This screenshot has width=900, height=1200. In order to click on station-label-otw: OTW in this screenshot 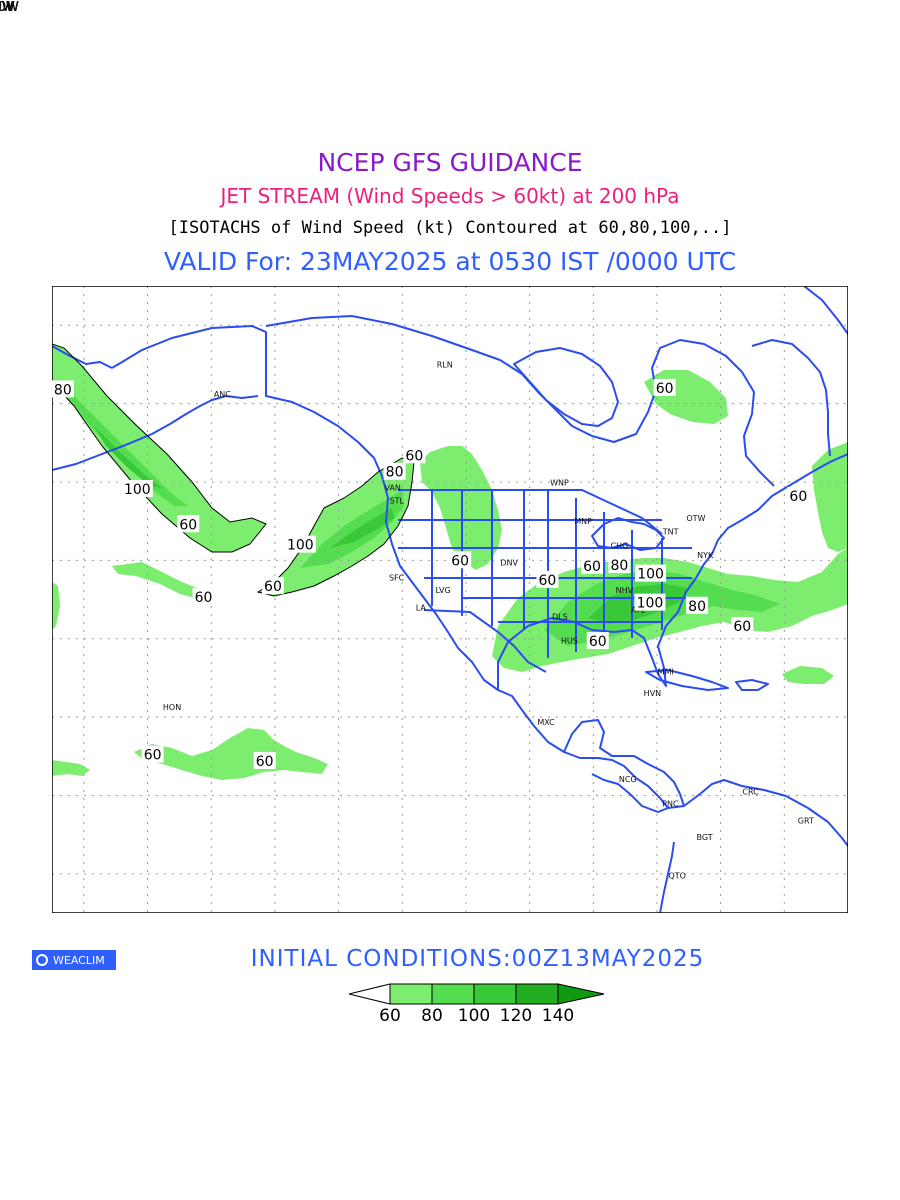, I will do `click(695, 518)`.